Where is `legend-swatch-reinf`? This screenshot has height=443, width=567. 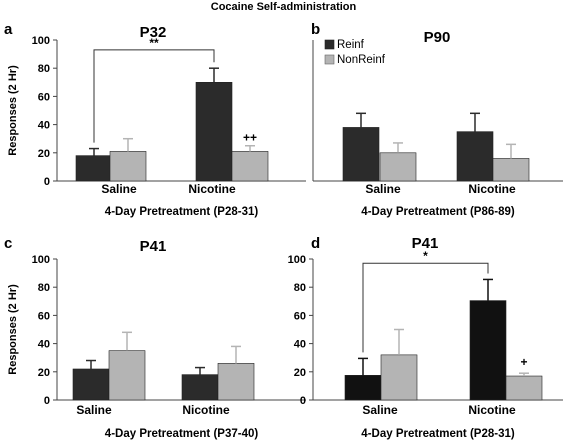 legend-swatch-reinf is located at coordinates (329, 44).